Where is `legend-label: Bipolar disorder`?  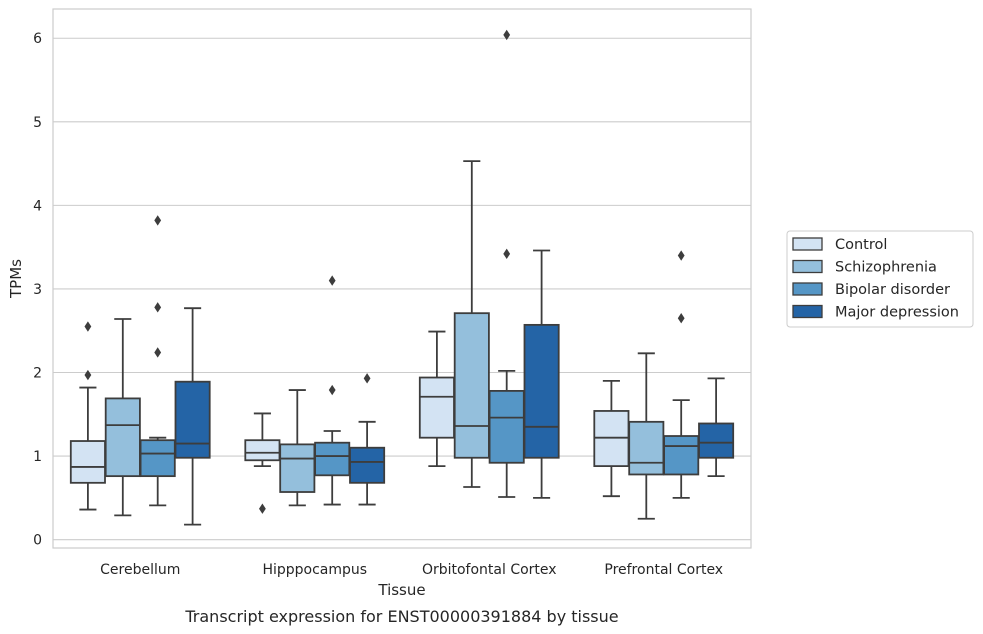 legend-label: Bipolar disorder is located at coordinates (892, 290).